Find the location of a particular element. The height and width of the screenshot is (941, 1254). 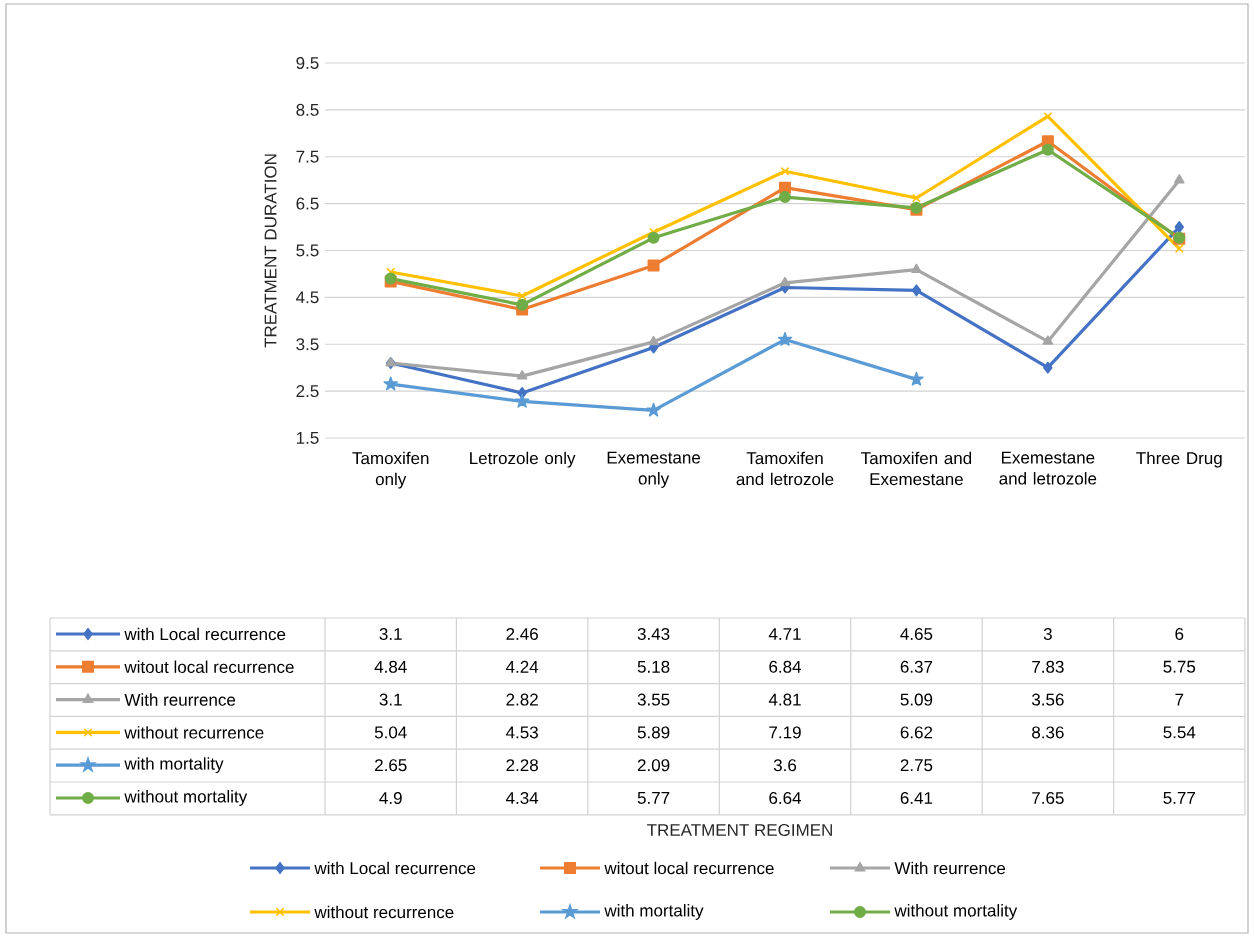

legend-label: without mortality is located at coordinates (186, 798).